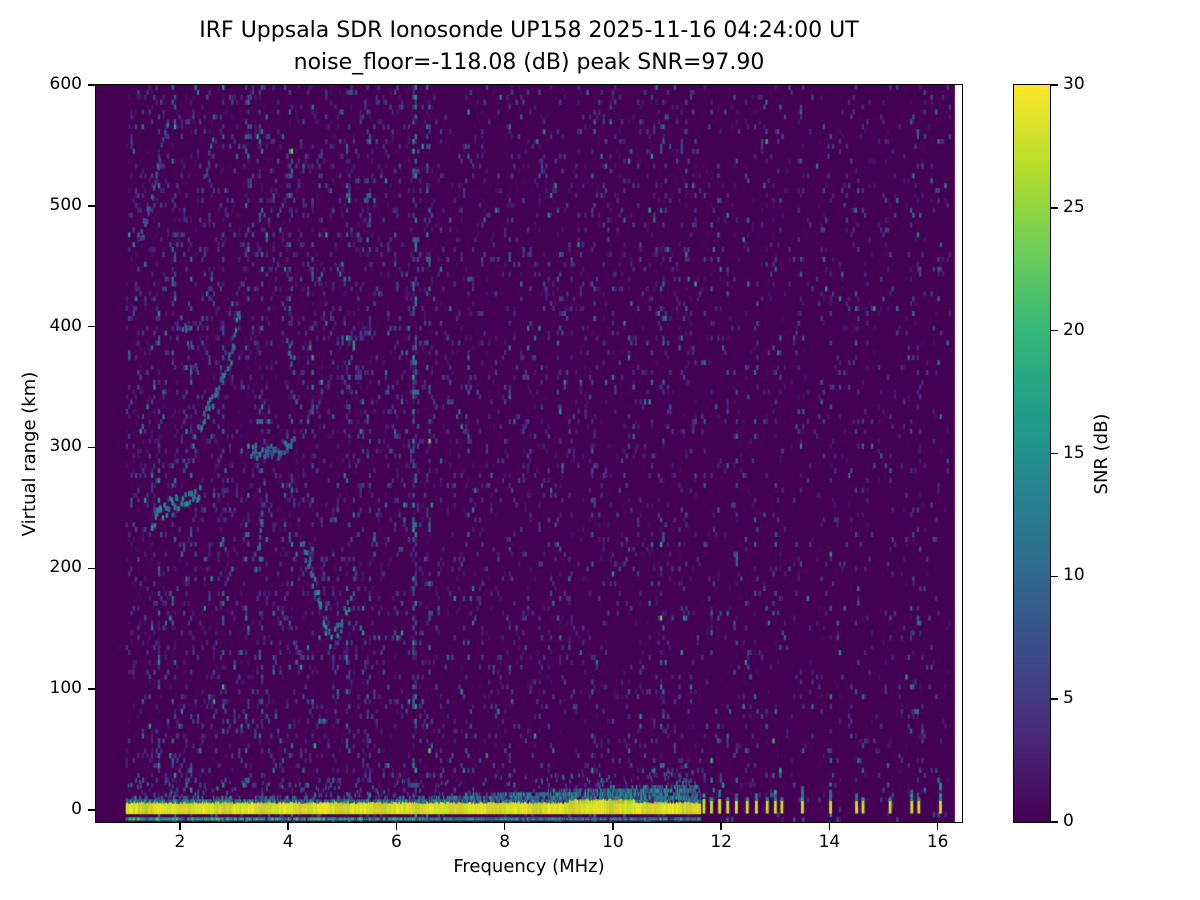 The image size is (1200, 900). Describe the element at coordinates (505, 842) in the screenshot. I see `x-tick-label: 8` at that location.